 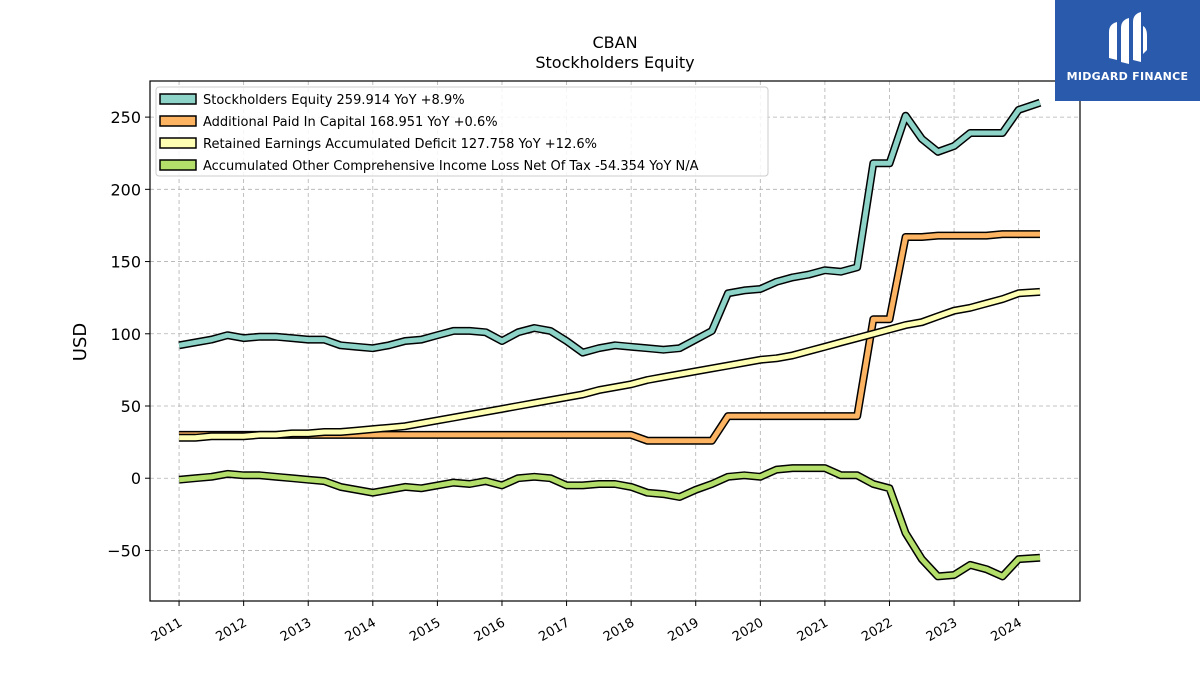 I want to click on y-tick-label: 100, so click(x=125, y=334).